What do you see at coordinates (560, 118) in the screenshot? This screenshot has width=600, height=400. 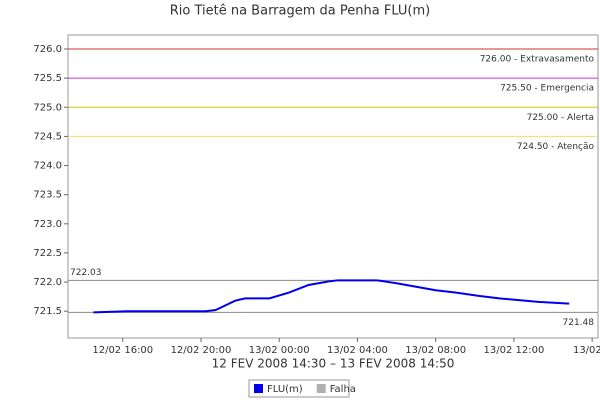 I see `threshold-label: 725.00 - Alerta` at bounding box center [560, 118].